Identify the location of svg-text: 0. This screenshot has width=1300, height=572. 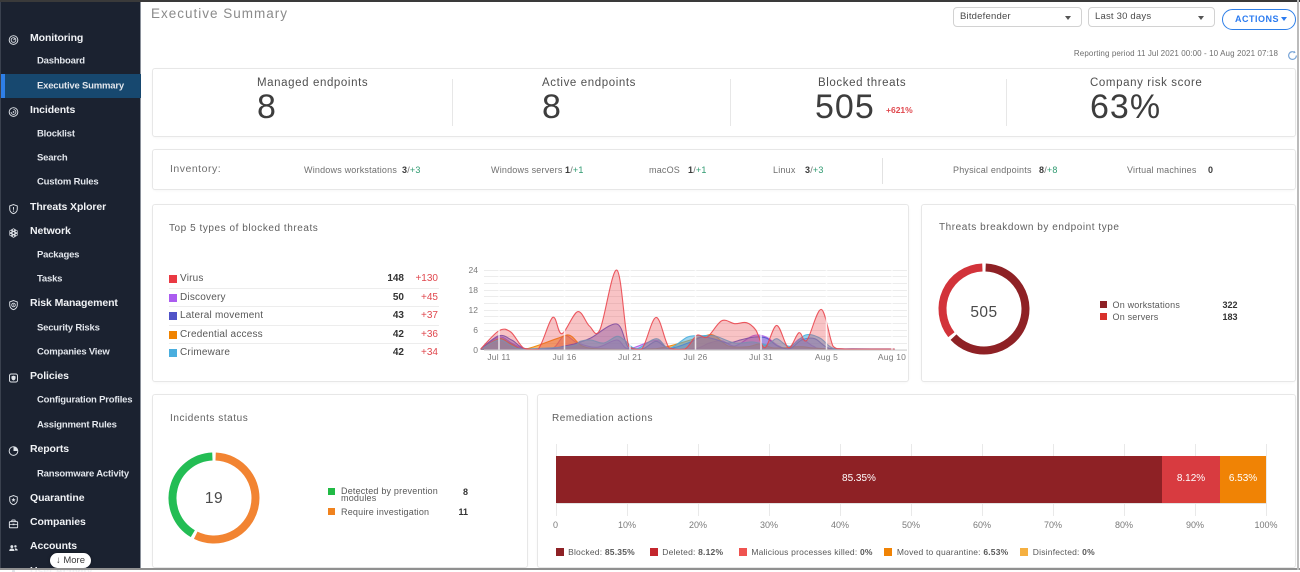
(475, 350).